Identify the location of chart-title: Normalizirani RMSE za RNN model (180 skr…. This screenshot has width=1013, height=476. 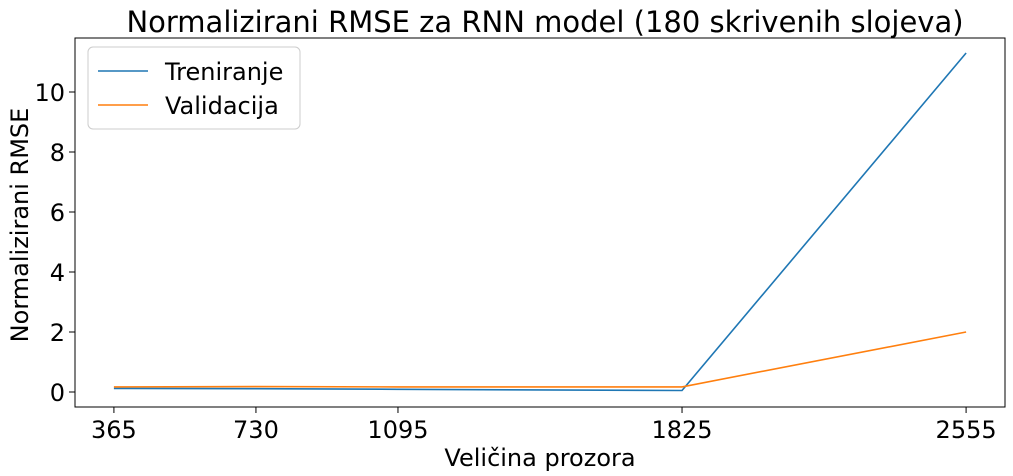
(544, 22).